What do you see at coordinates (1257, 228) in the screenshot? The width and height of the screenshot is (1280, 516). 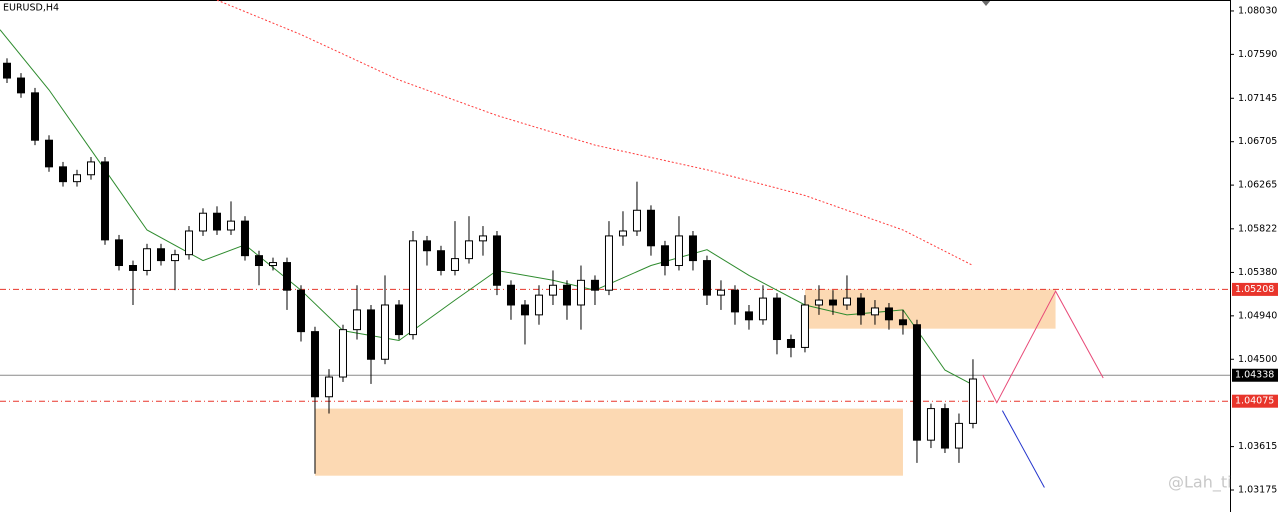 I see `y-tick-label: 1.05822` at bounding box center [1257, 228].